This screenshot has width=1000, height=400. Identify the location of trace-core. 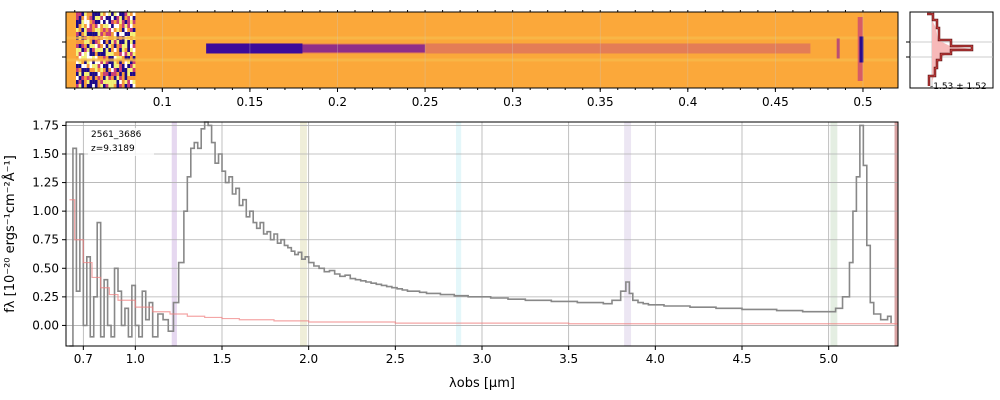
(254, 48).